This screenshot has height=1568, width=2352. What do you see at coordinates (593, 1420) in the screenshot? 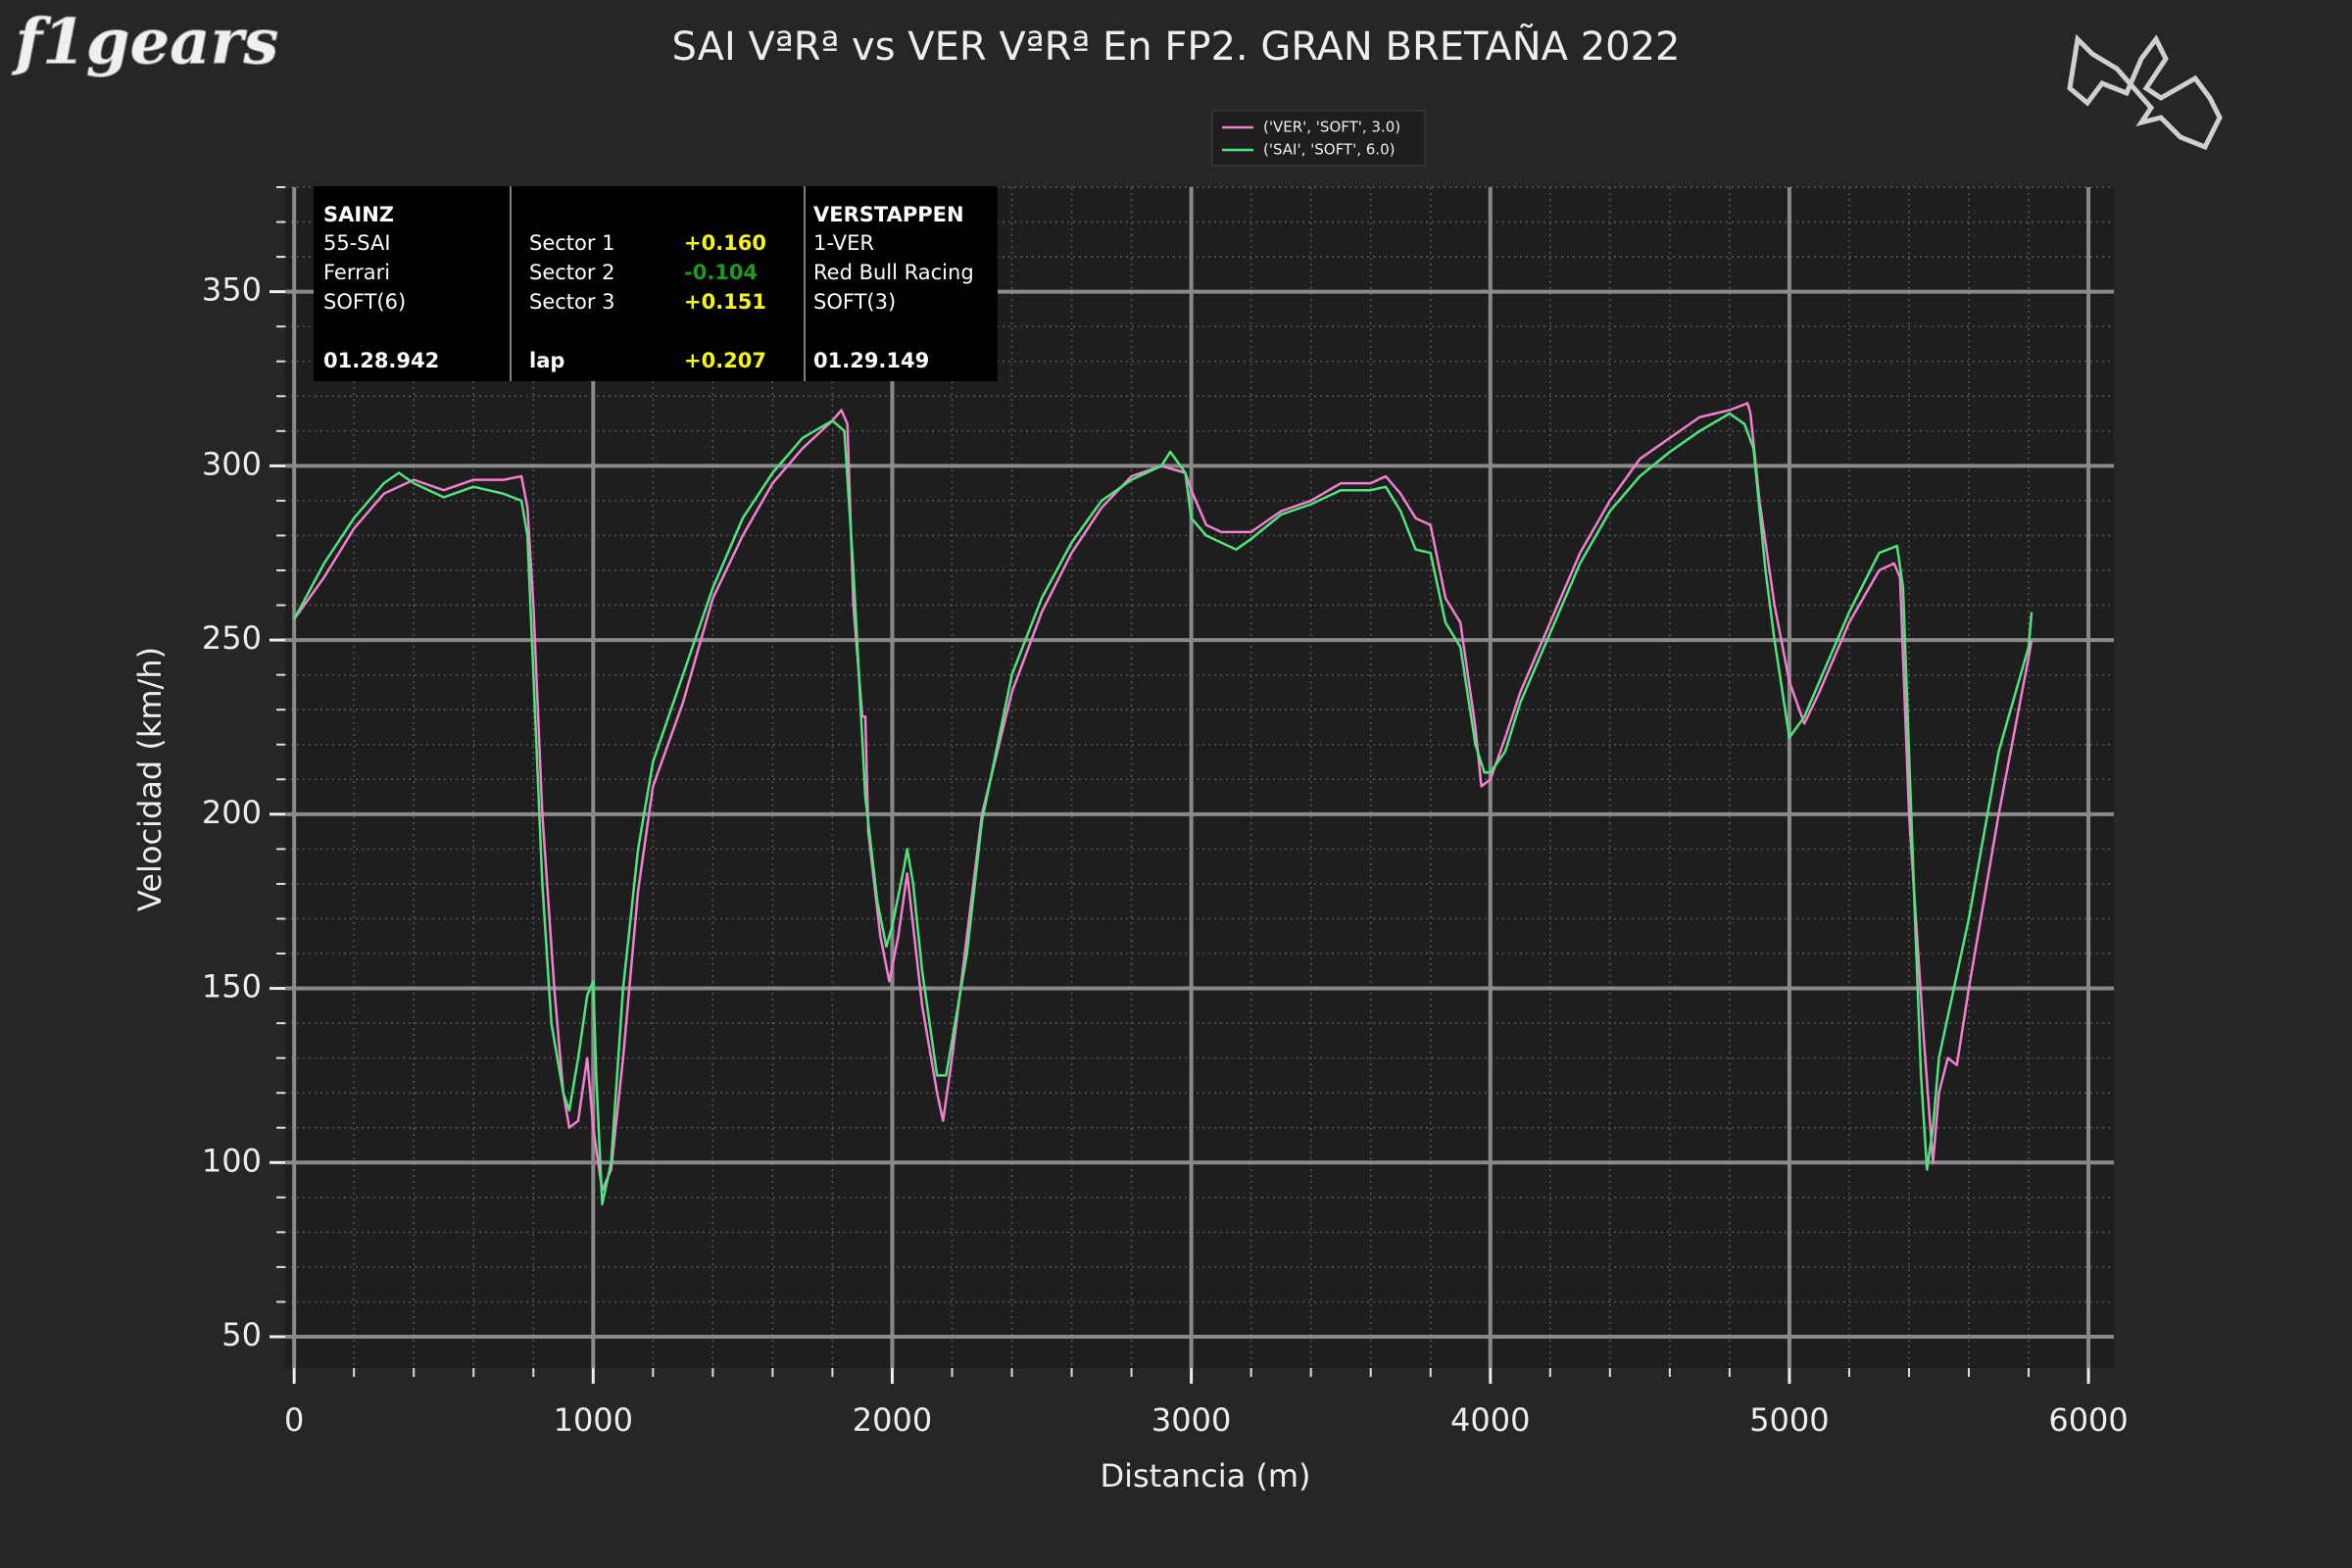
I see `x-tick-label: 1000` at bounding box center [593, 1420].